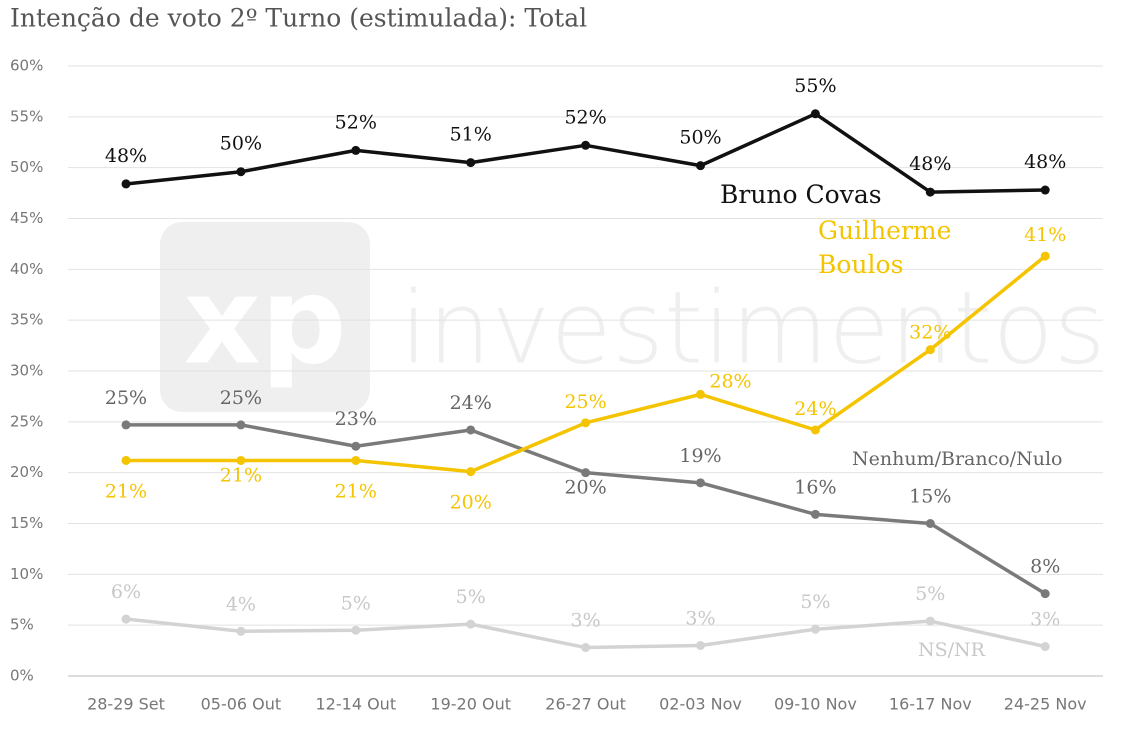 The height and width of the screenshot is (729, 1123). What do you see at coordinates (22, 625) in the screenshot?
I see `y-tick-label: 5%` at bounding box center [22, 625].